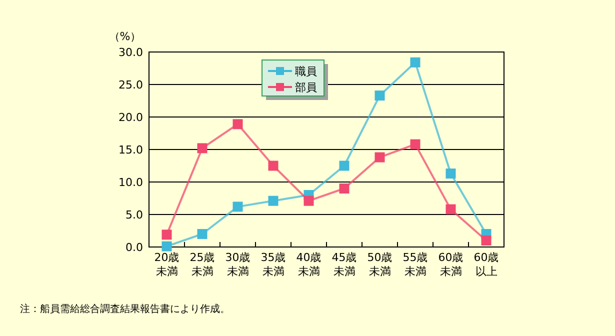 The width and height of the screenshot is (615, 336). I want to click on y-tick-label: 25.0, so click(130, 85).